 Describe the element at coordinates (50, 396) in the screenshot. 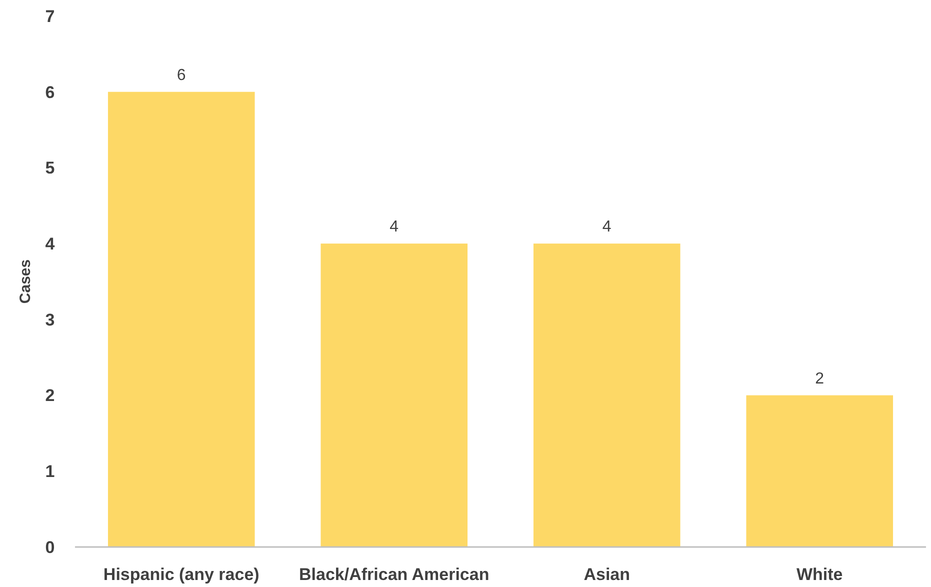

I see `y-tick-label: 2` at that location.